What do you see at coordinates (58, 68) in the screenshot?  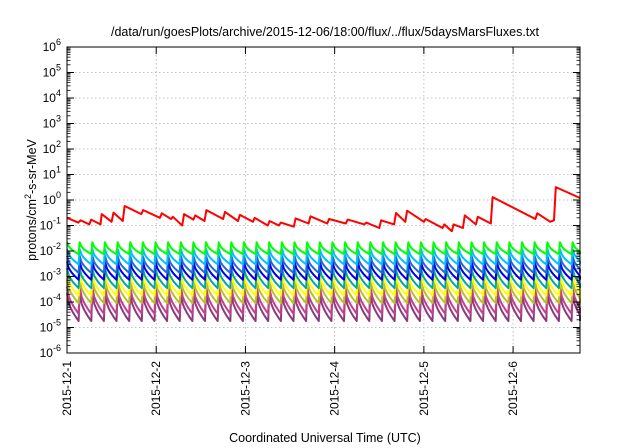 I see `y-tick-exponent: 5` at bounding box center [58, 68].